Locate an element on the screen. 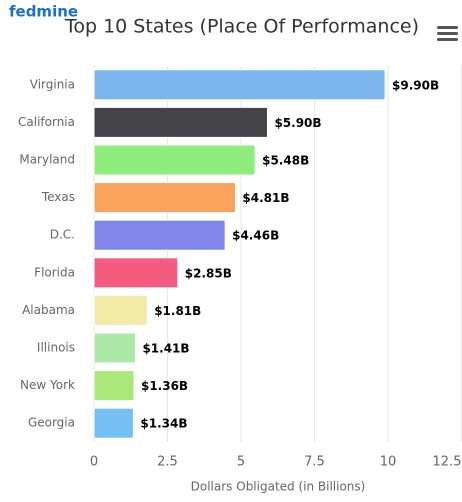 The image size is (462, 502). data-label: $1.34B is located at coordinates (163, 424).